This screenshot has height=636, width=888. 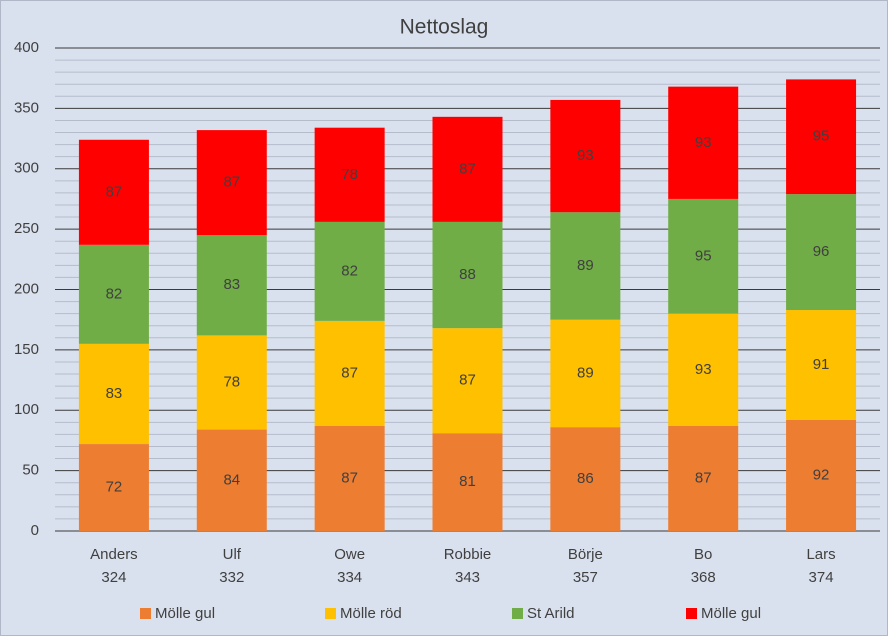 I want to click on x-tick-label: Lars, so click(x=820, y=554).